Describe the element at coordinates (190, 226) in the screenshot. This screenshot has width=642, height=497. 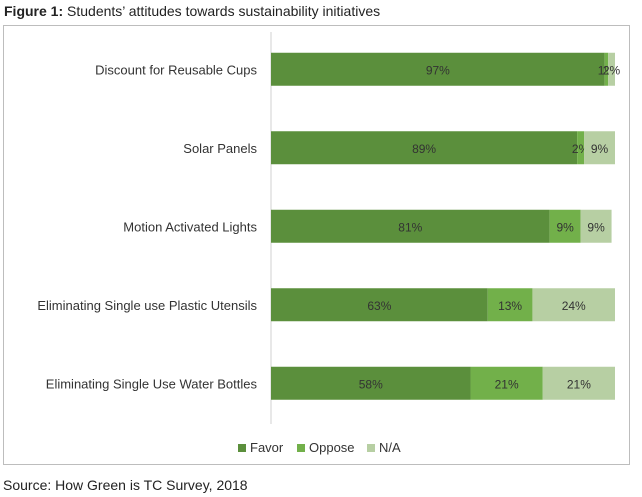
I see `category-label-motion-activated-lights: Motion Activated Lights` at that location.